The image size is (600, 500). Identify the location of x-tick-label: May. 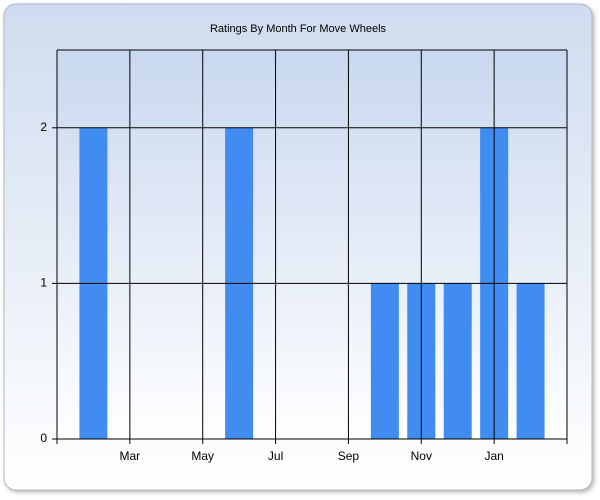
(202, 456).